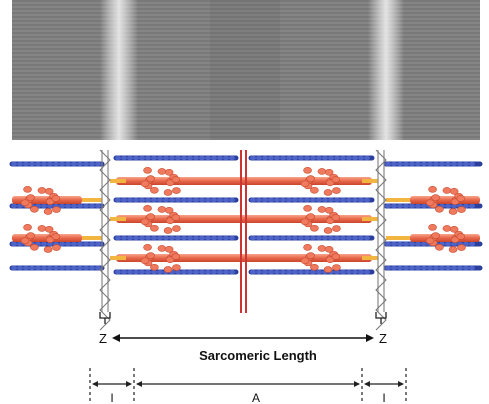  Describe the element at coordinates (243, 318) in the screenshot. I see `z-brackets` at that location.